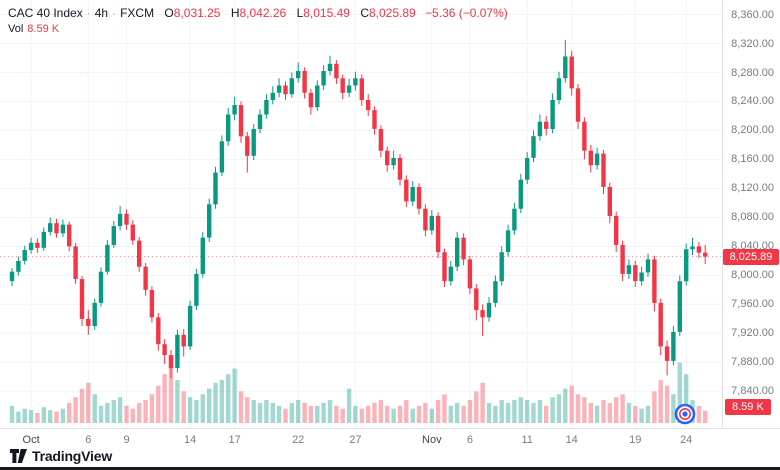  I want to click on open-label: O, so click(169, 13).